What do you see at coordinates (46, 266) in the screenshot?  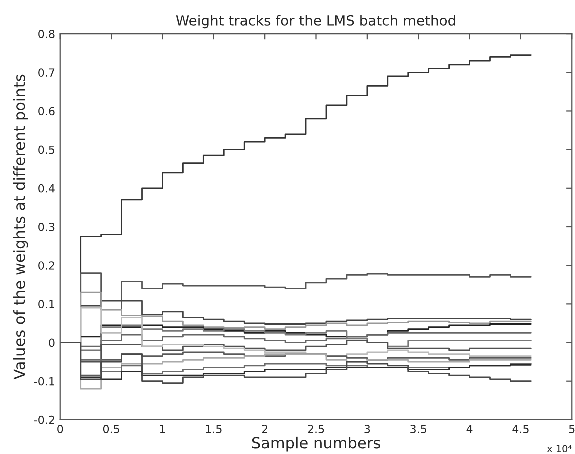 I see `y-tick-label: 0.2` at bounding box center [46, 266].